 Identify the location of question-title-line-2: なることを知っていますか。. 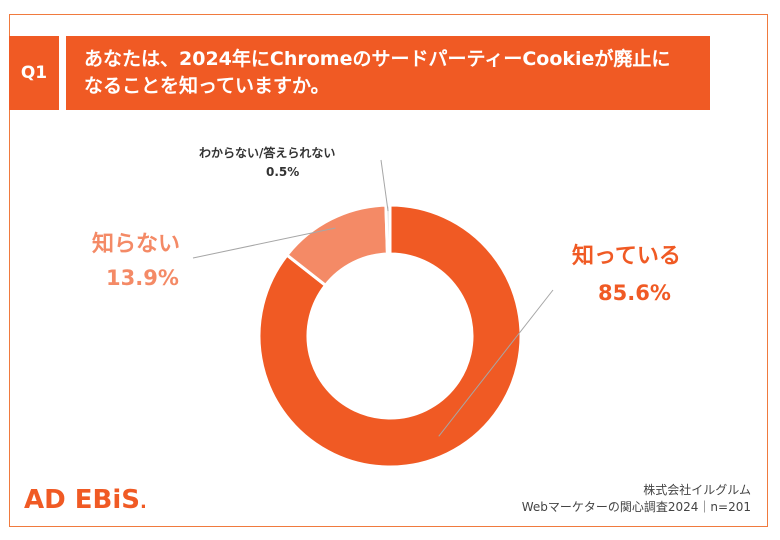
(207, 86).